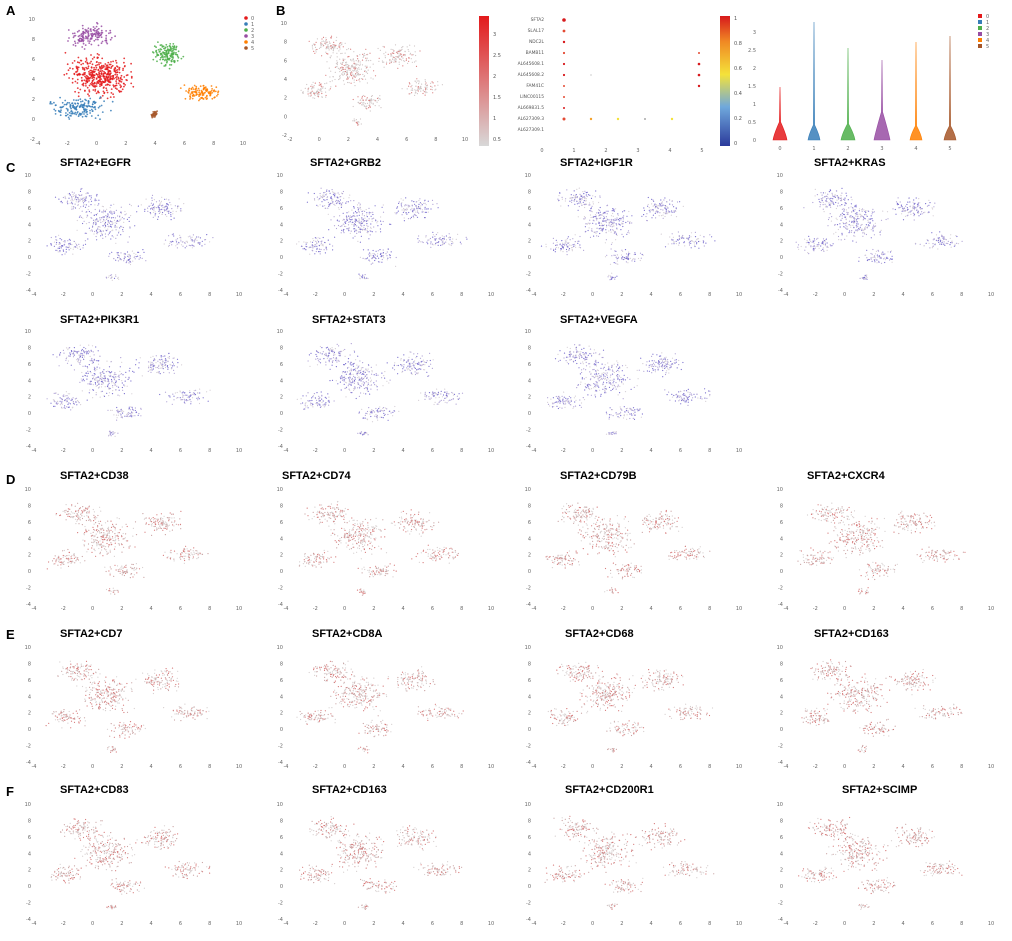  I want to click on dot-plot-colorbar-tick: 0.6, so click(738, 69).